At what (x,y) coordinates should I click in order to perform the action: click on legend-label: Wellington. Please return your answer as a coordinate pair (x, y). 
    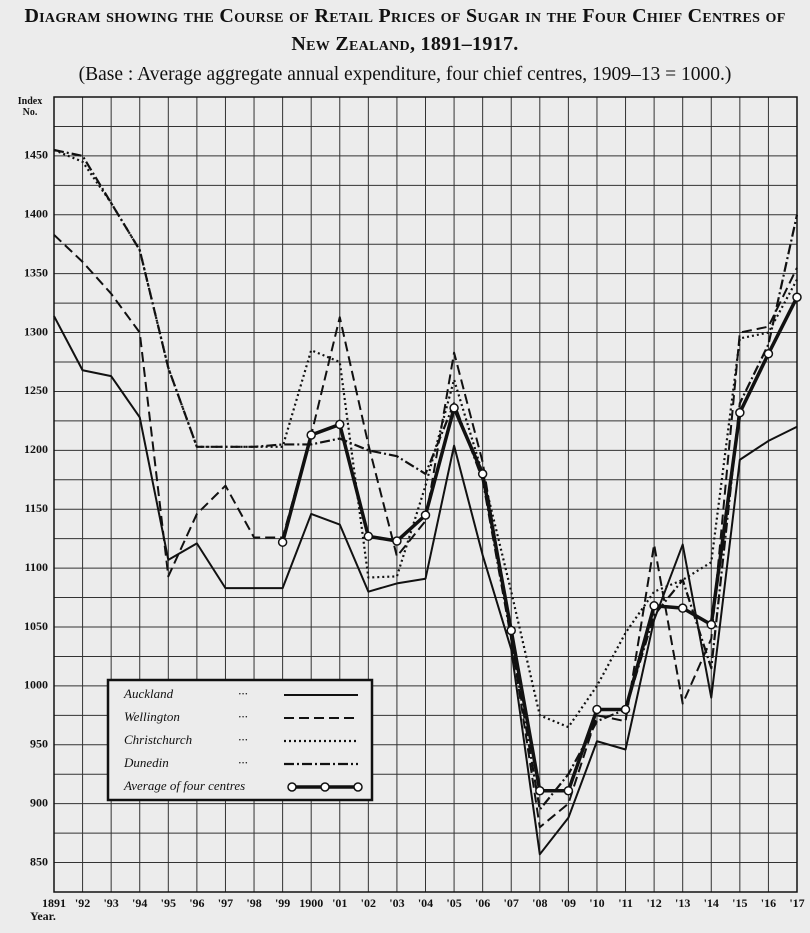
    Looking at the image, I should click on (152, 716).